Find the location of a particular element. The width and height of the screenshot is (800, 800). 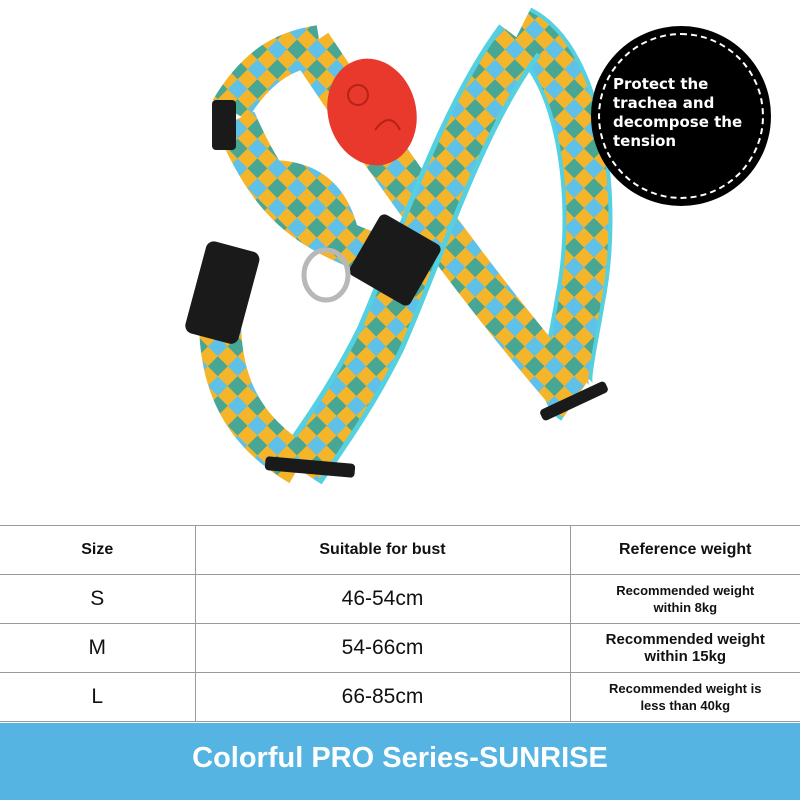

weight-text: Recommended weight within 8kg is located at coordinates (685, 599).